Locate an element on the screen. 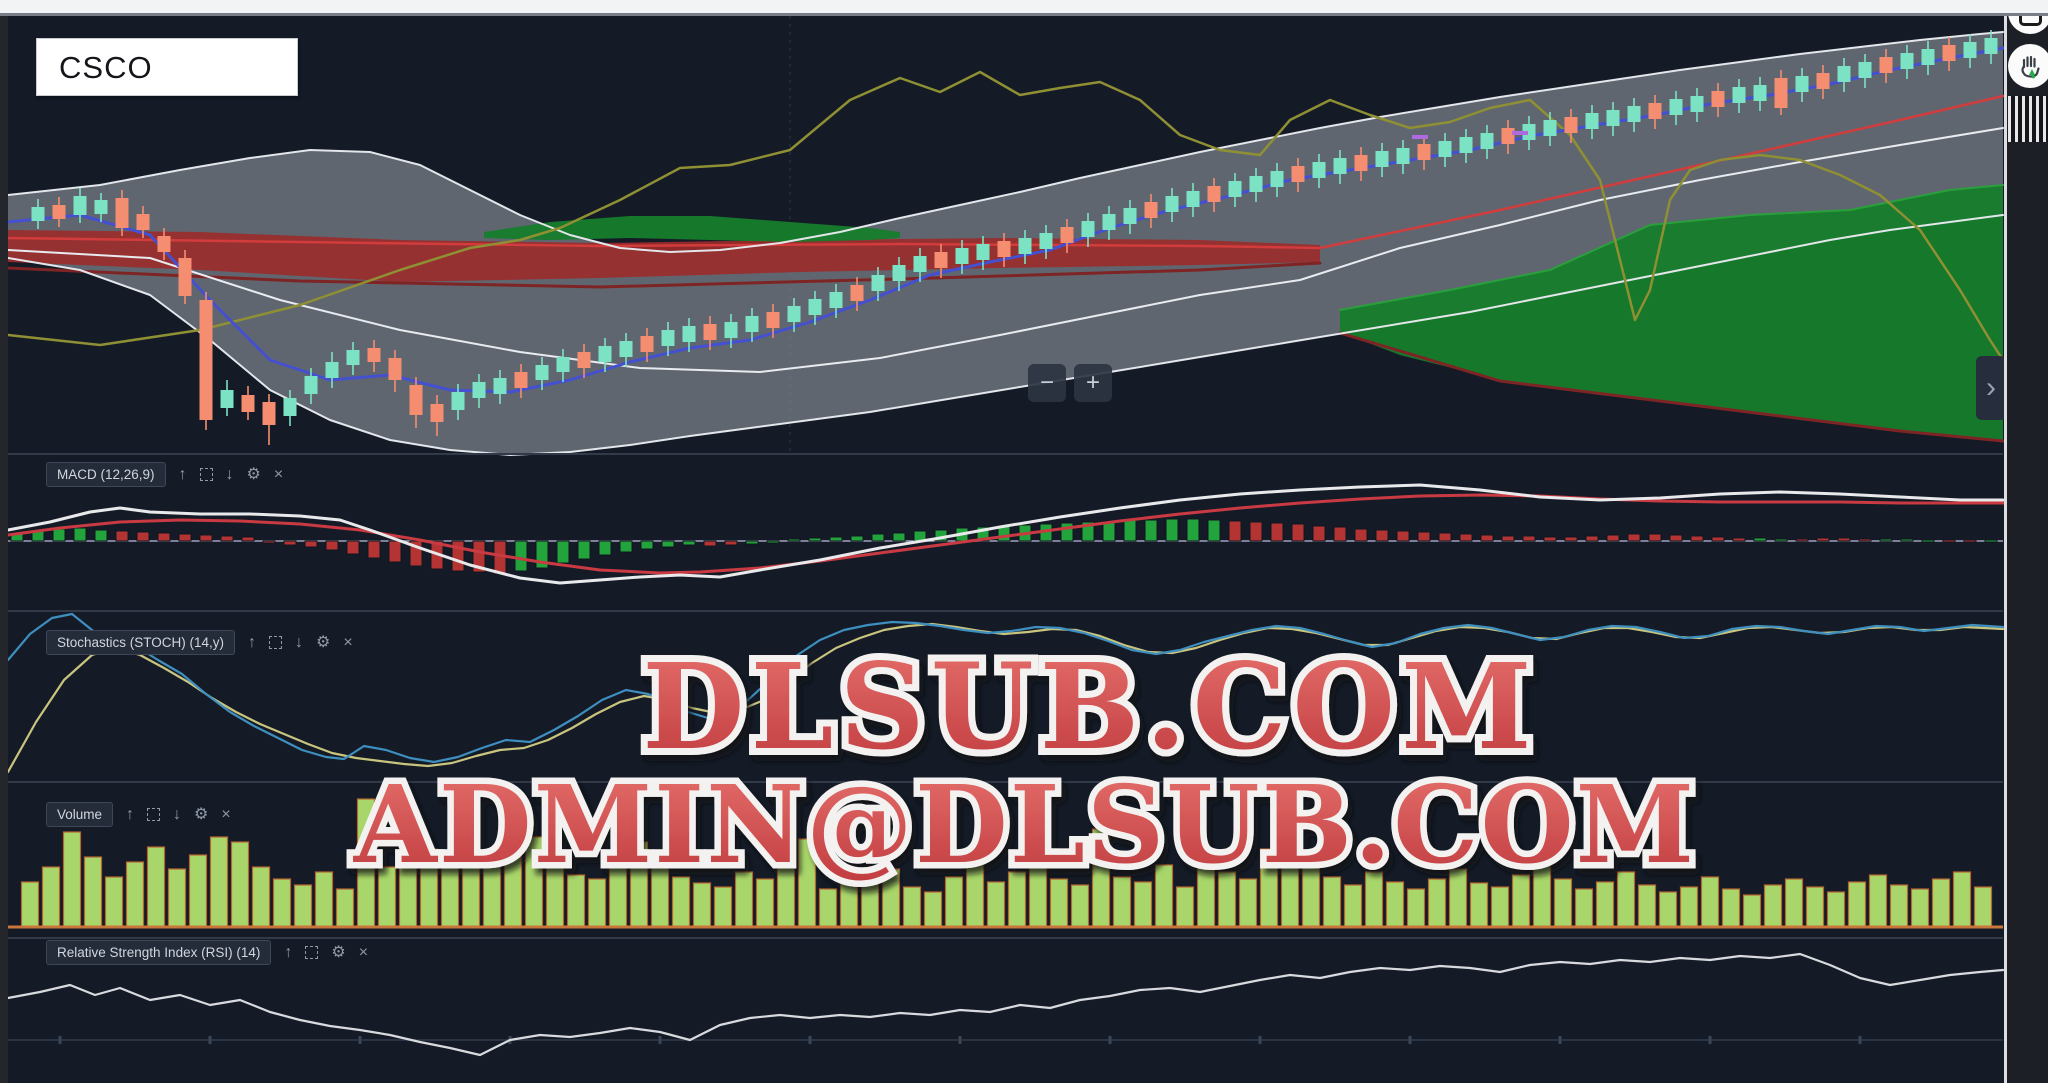 The width and height of the screenshot is (2048, 1083). window-right-divider is located at coordinates (2005, 549).